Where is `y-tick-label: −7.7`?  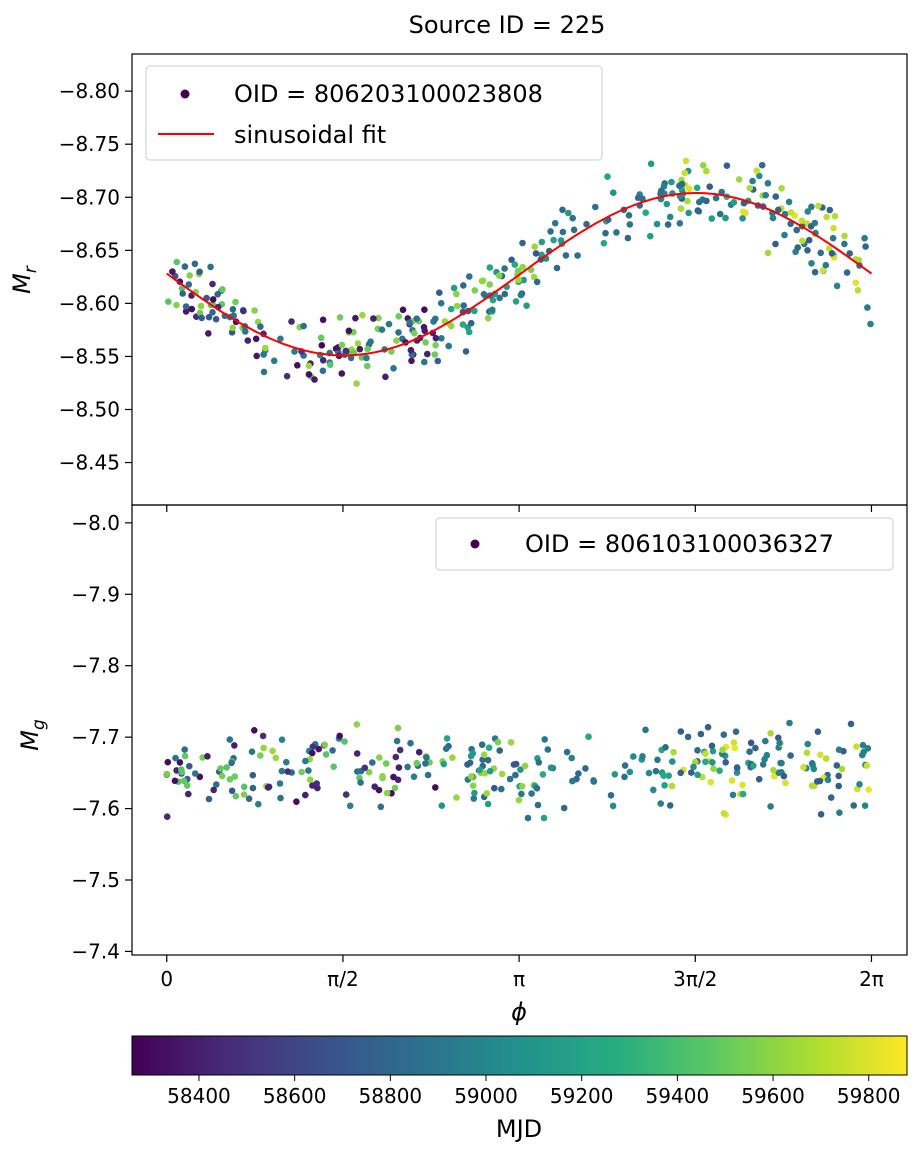
y-tick-label: −7.7 is located at coordinates (95, 737).